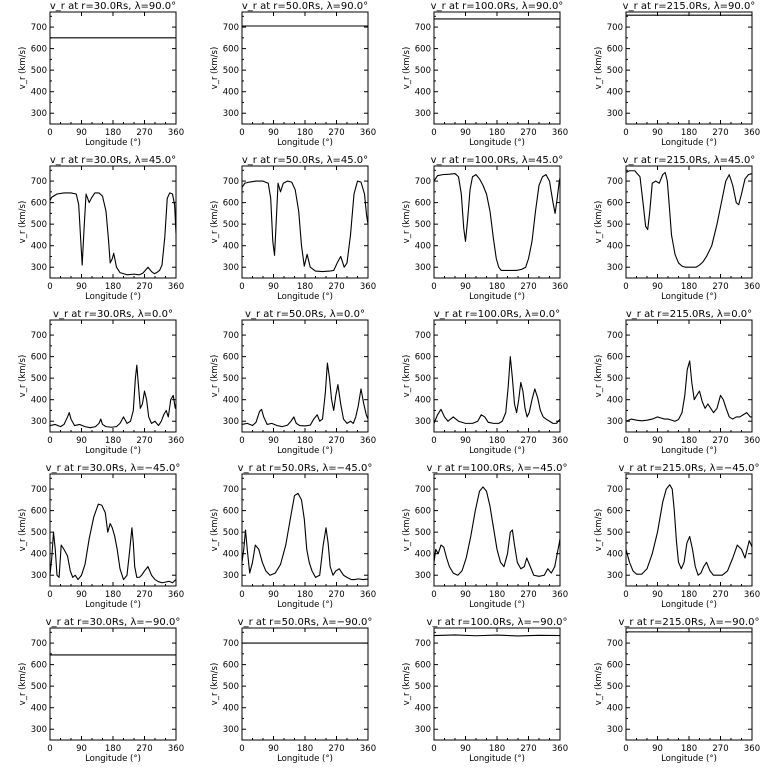 Image resolution: width=768 pixels, height=768 pixels. What do you see at coordinates (305, 160) in the screenshot?
I see `chart-title: v_r at r=50.0Rs, λ=45.0°` at bounding box center [305, 160].